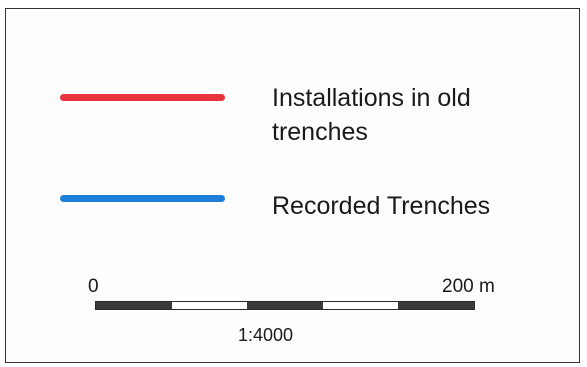 The height and width of the screenshot is (367, 587). I want to click on scale-ratio-label: 1:4000, so click(266, 335).